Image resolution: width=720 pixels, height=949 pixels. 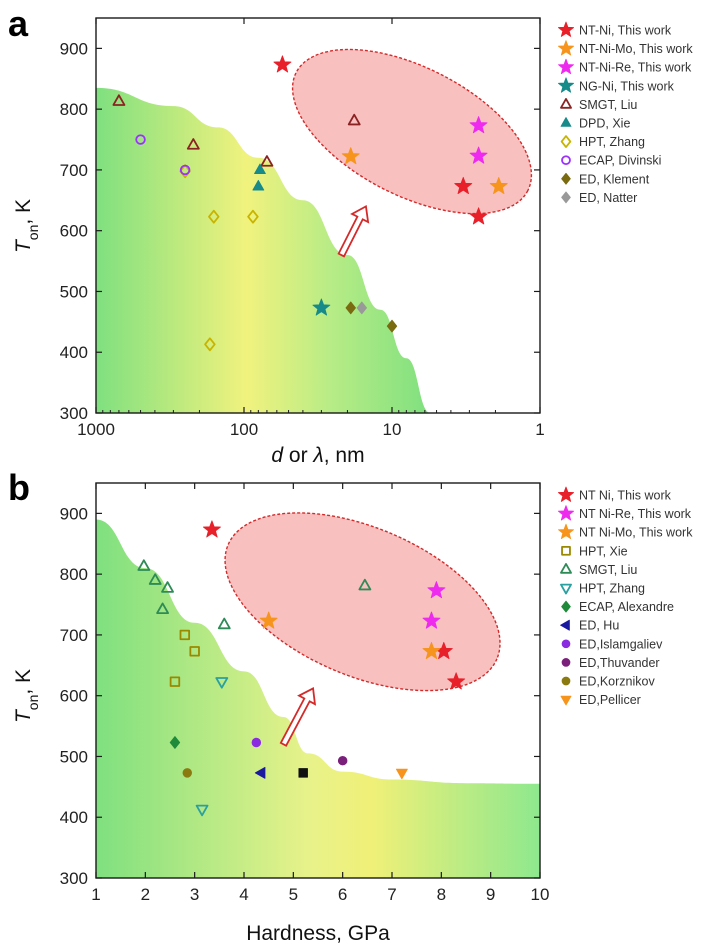 I want to click on x-axis-label-middle: or, so click(x=298, y=455).